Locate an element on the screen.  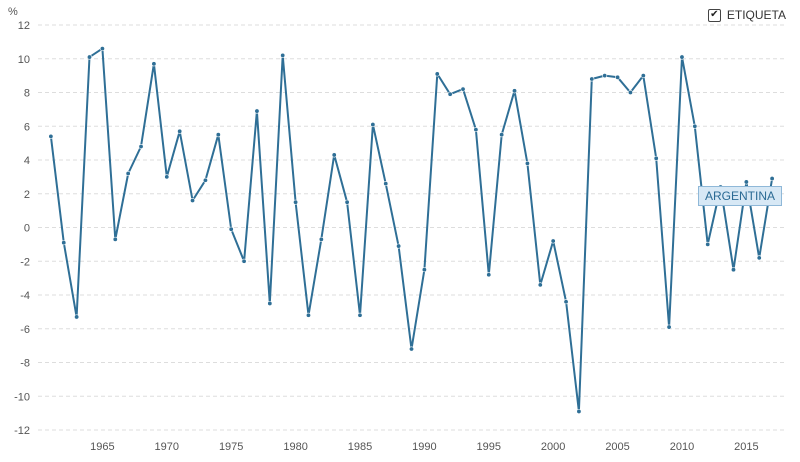
legend-label: ETIQUETA is located at coordinates (756, 15).